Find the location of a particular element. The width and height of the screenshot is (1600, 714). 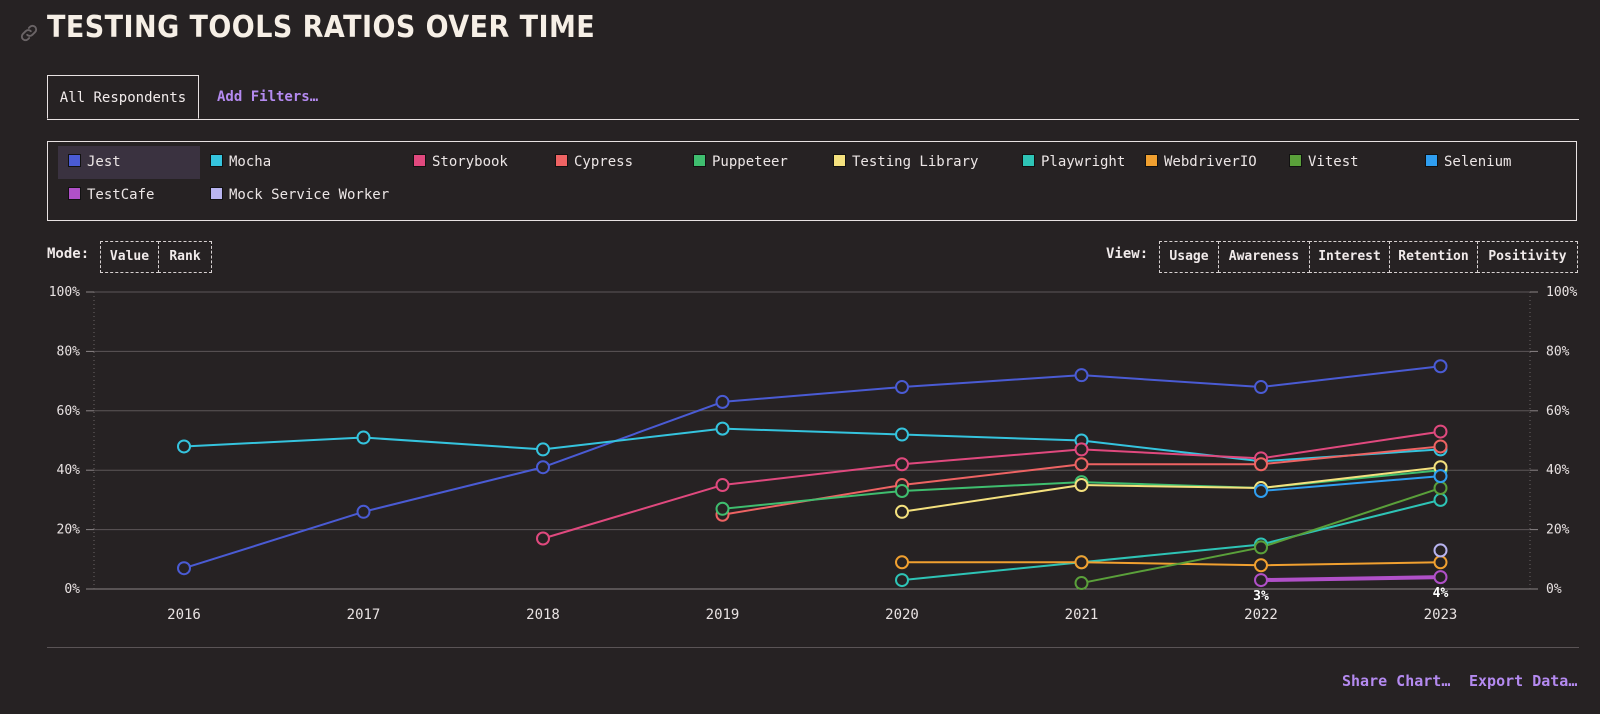

legend-label: Selenium is located at coordinates (1478, 162).